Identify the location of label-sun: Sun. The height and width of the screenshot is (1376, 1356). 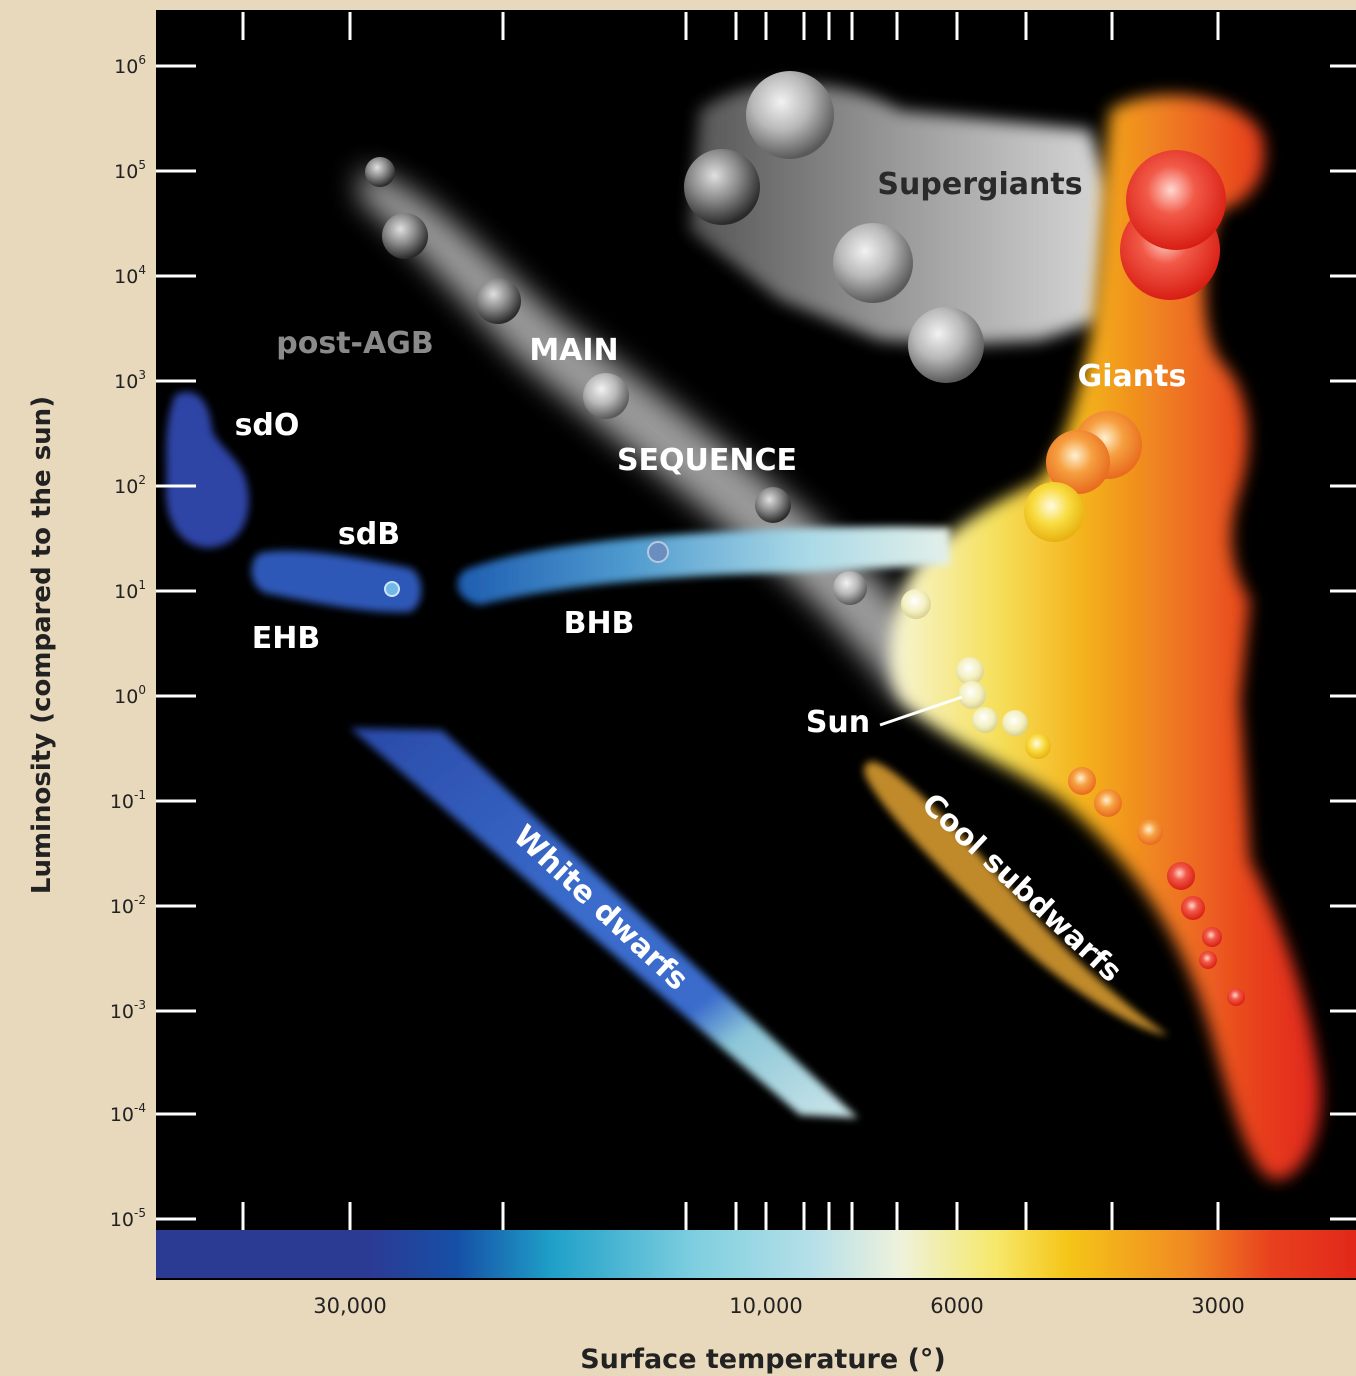
(838, 722).